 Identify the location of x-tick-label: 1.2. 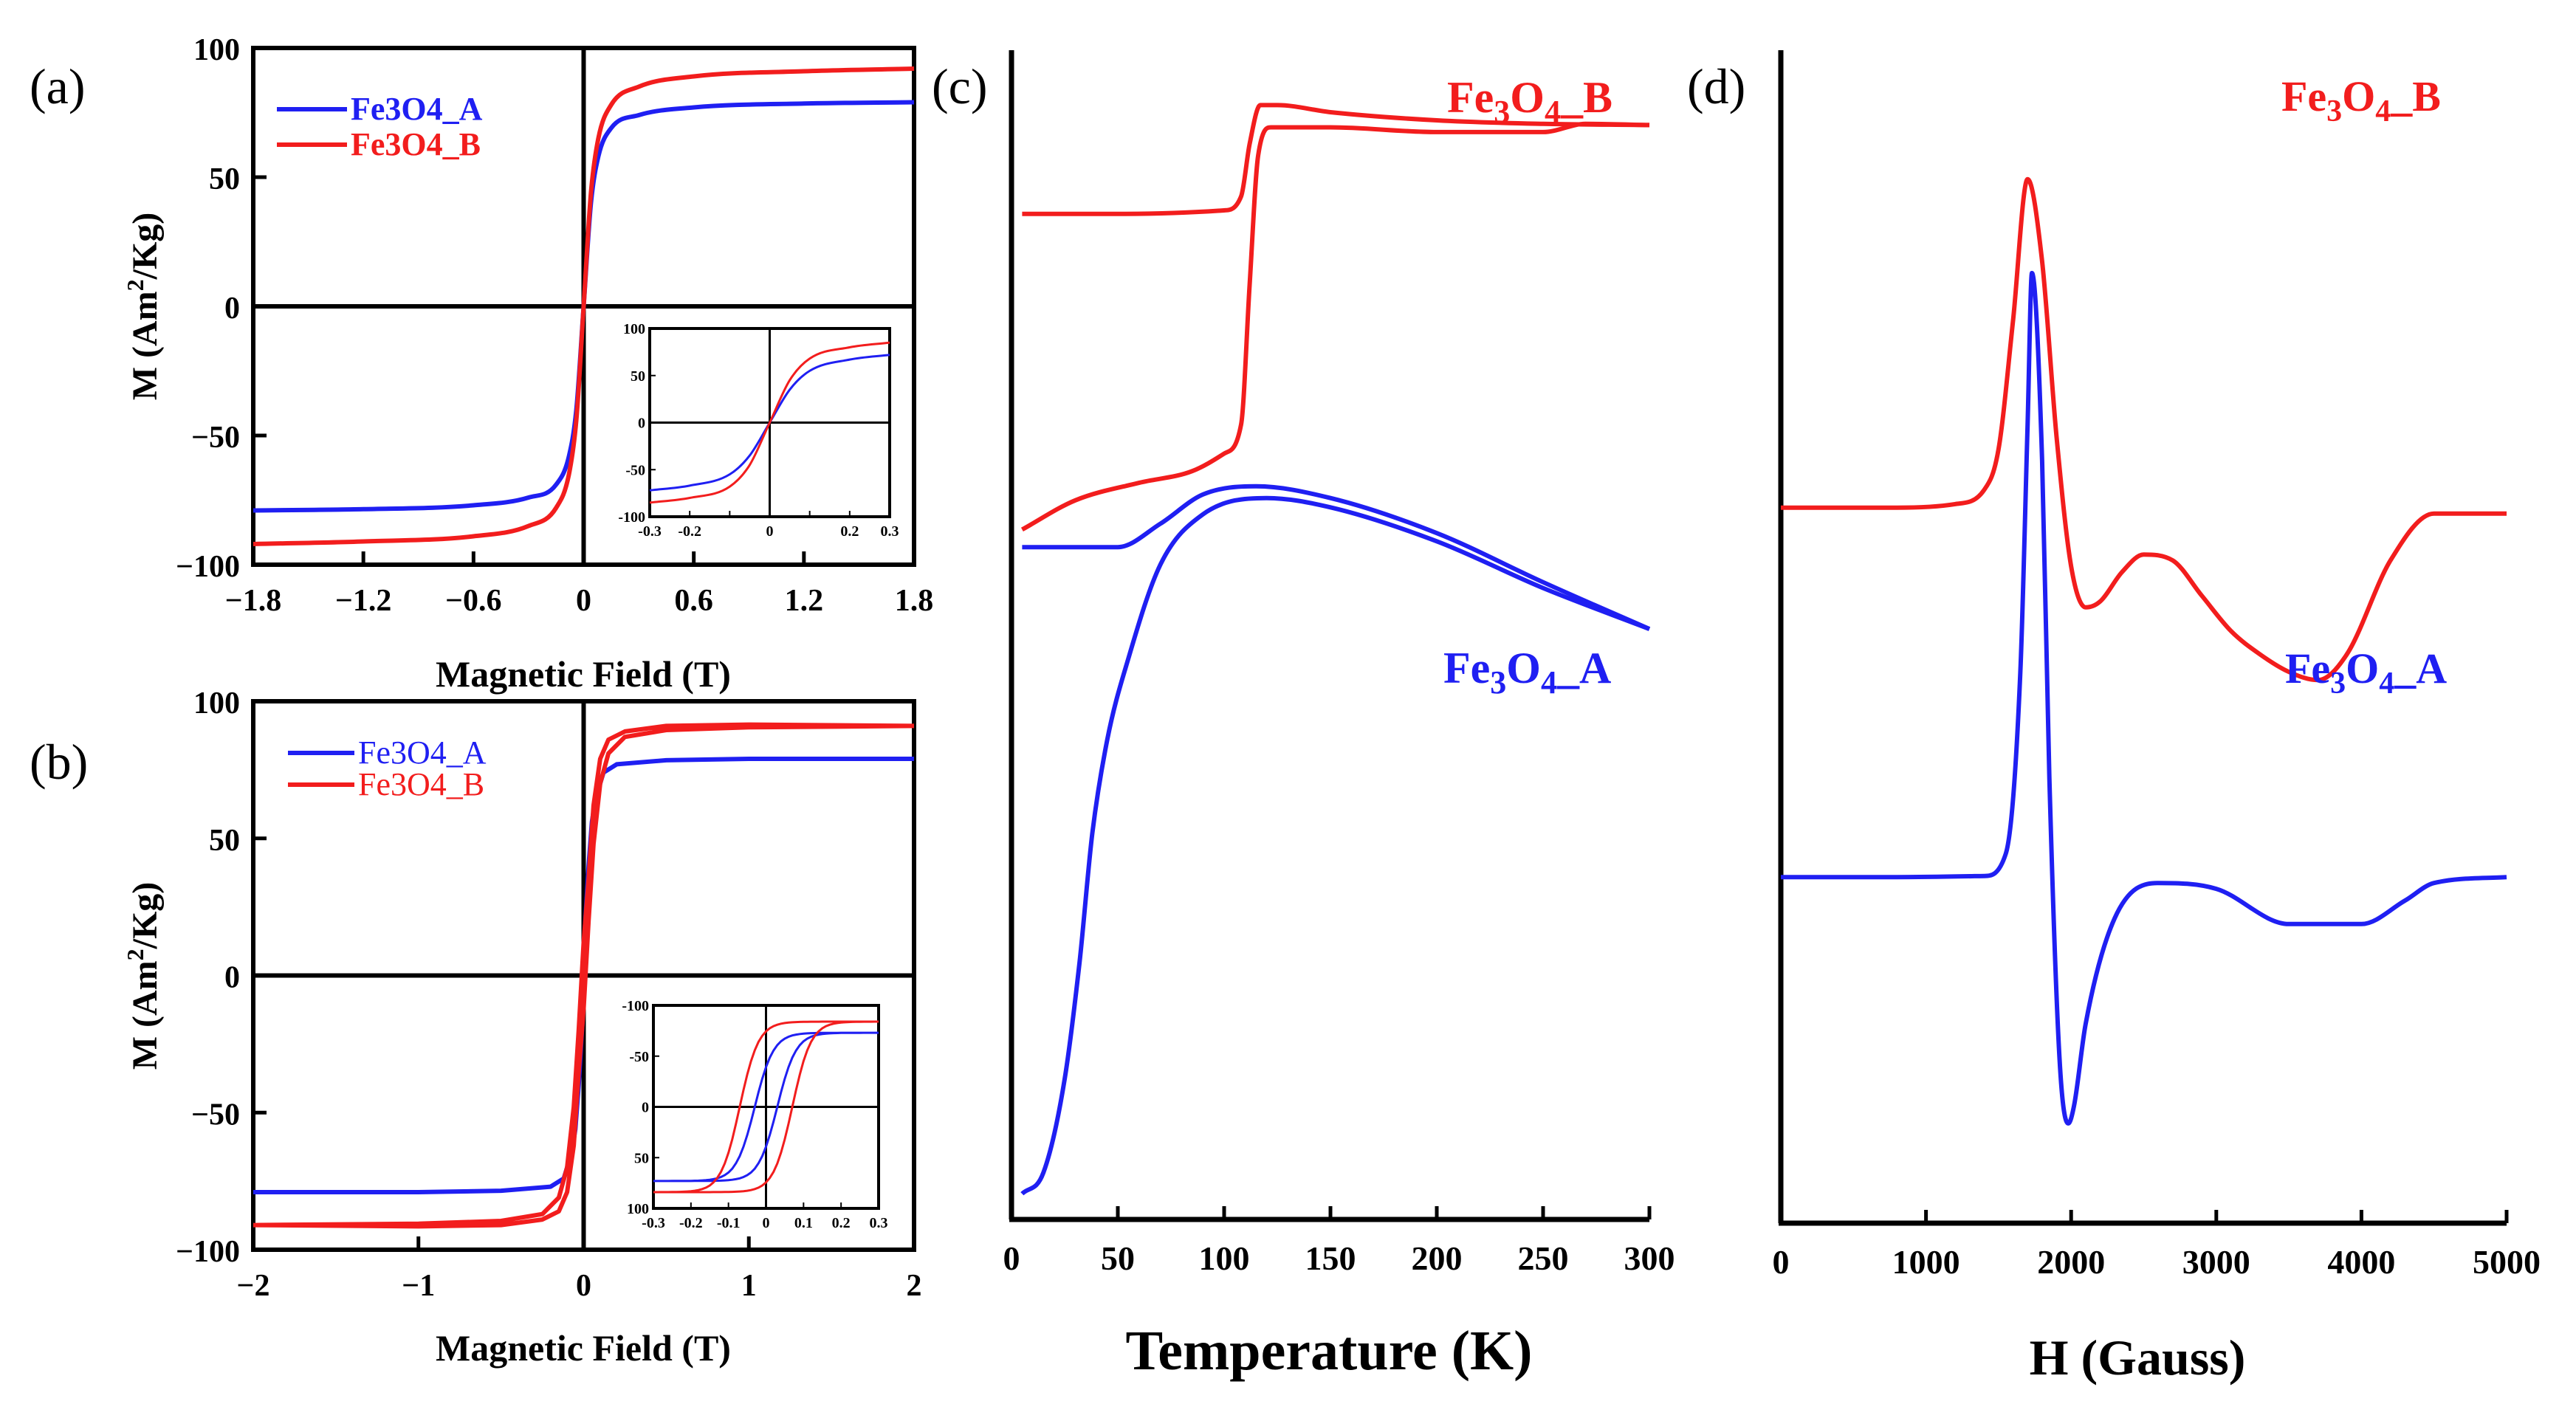
(804, 601).